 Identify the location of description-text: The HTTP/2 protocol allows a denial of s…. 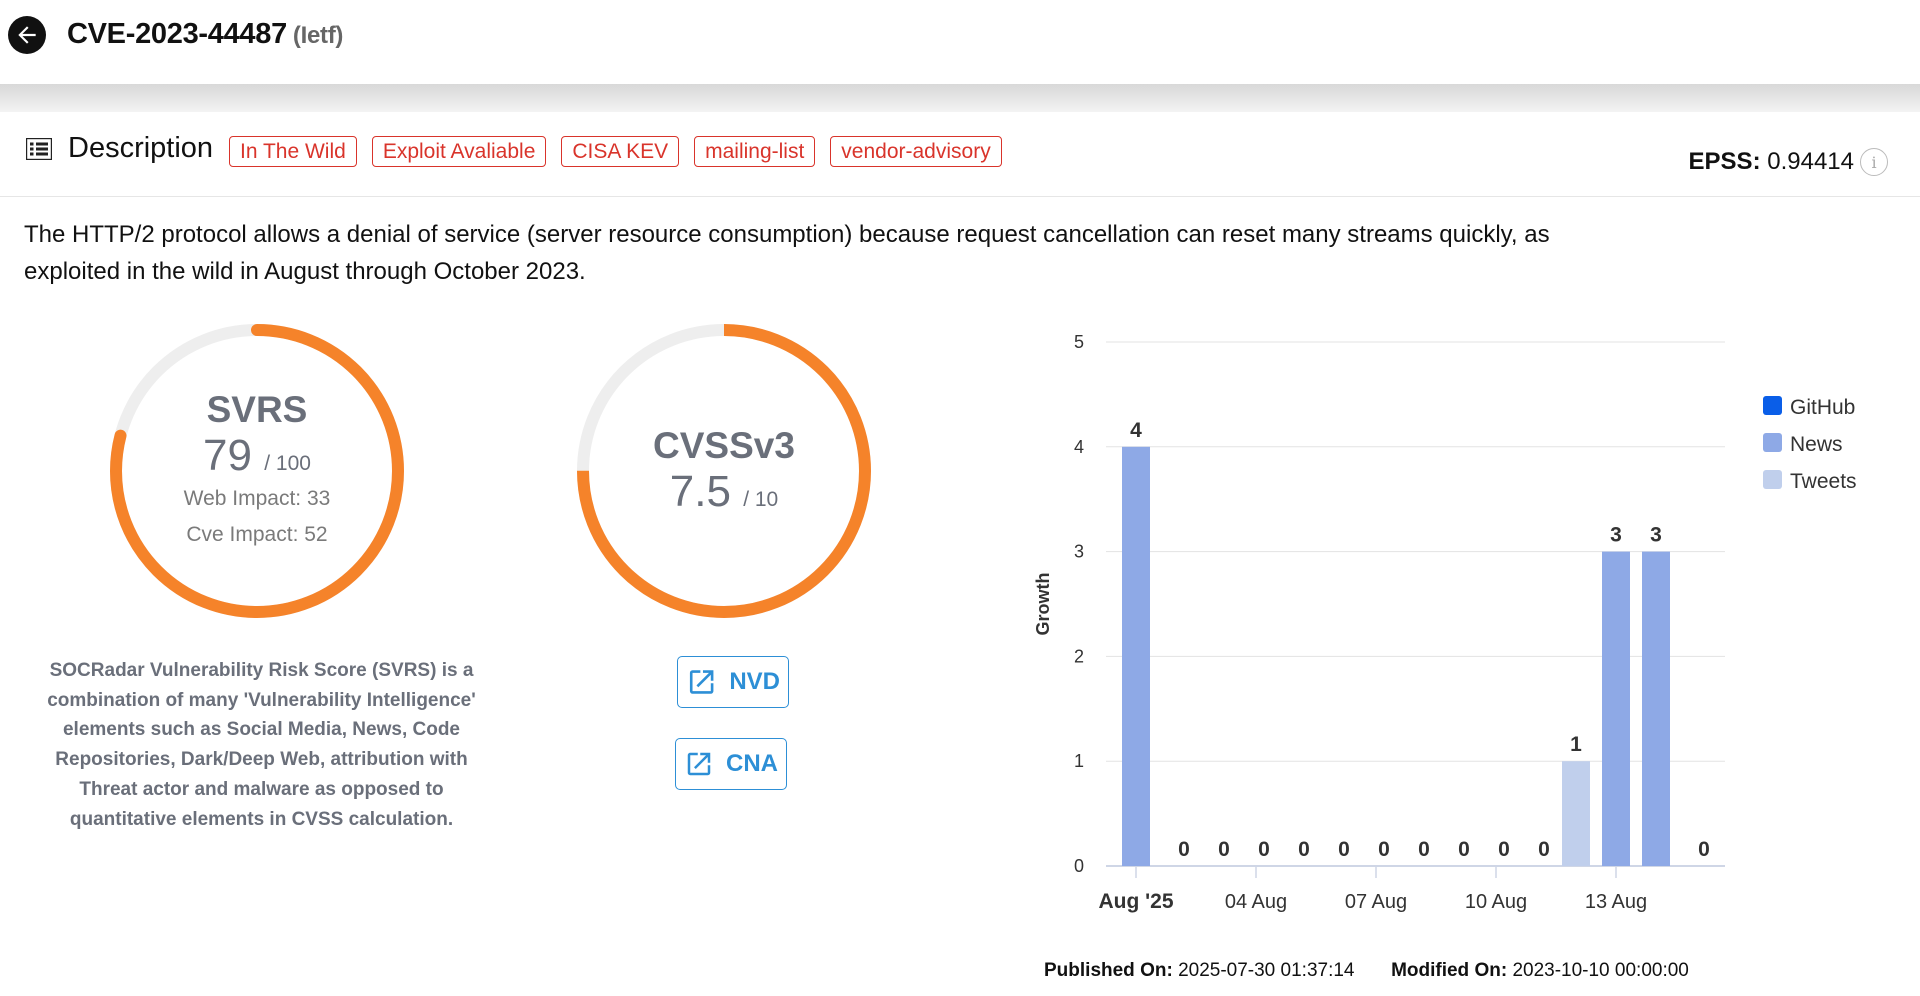
(787, 253).